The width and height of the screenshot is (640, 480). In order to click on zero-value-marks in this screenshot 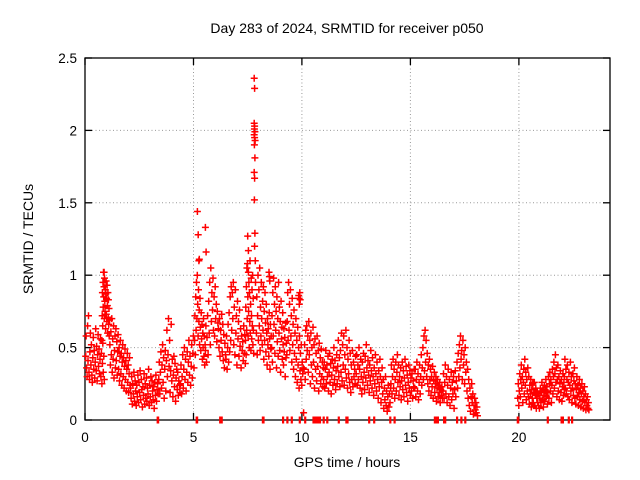, I will do `click(365, 420)`.